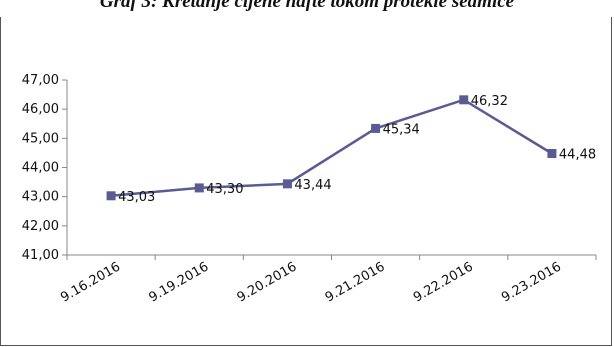 The height and width of the screenshot is (347, 614). Describe the element at coordinates (267, 282) in the screenshot. I see `x-tick-label: 9.20.2016` at that location.